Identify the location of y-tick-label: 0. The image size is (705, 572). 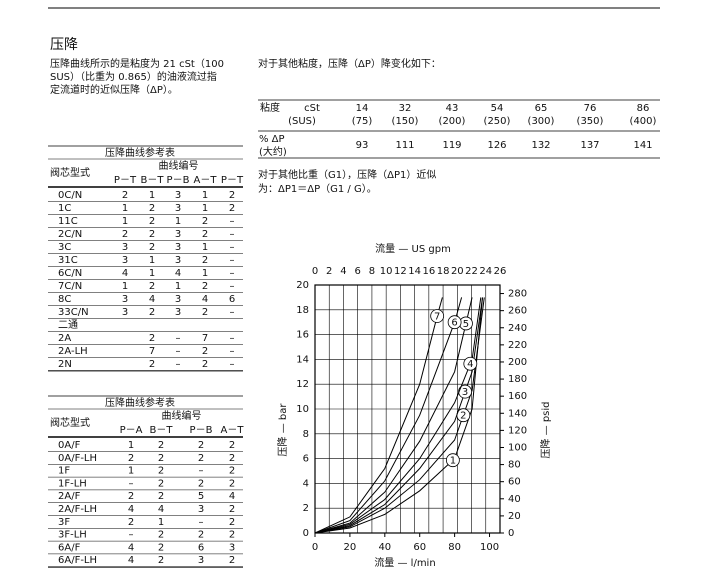
(306, 533).